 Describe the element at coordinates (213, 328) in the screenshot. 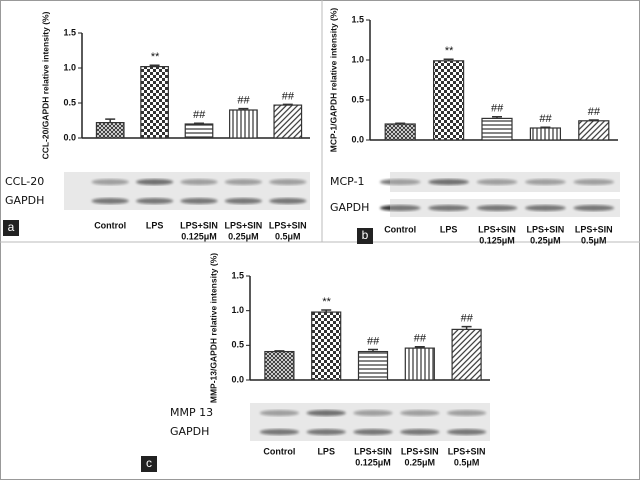

I see `y-axis-label: MMP-13/GAPDH relative intensity (%)` at that location.